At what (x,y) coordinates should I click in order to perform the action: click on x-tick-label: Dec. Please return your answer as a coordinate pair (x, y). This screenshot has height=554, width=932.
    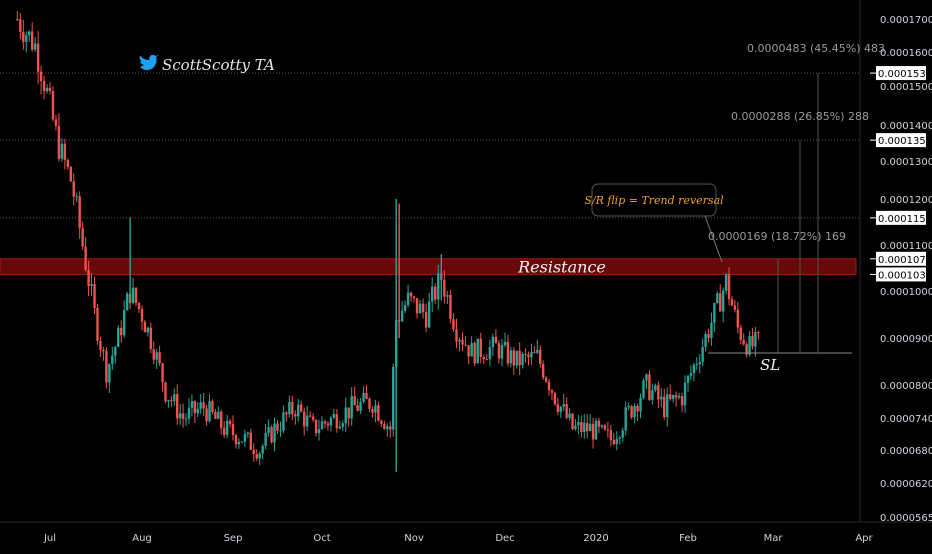
    Looking at the image, I should click on (504, 538).